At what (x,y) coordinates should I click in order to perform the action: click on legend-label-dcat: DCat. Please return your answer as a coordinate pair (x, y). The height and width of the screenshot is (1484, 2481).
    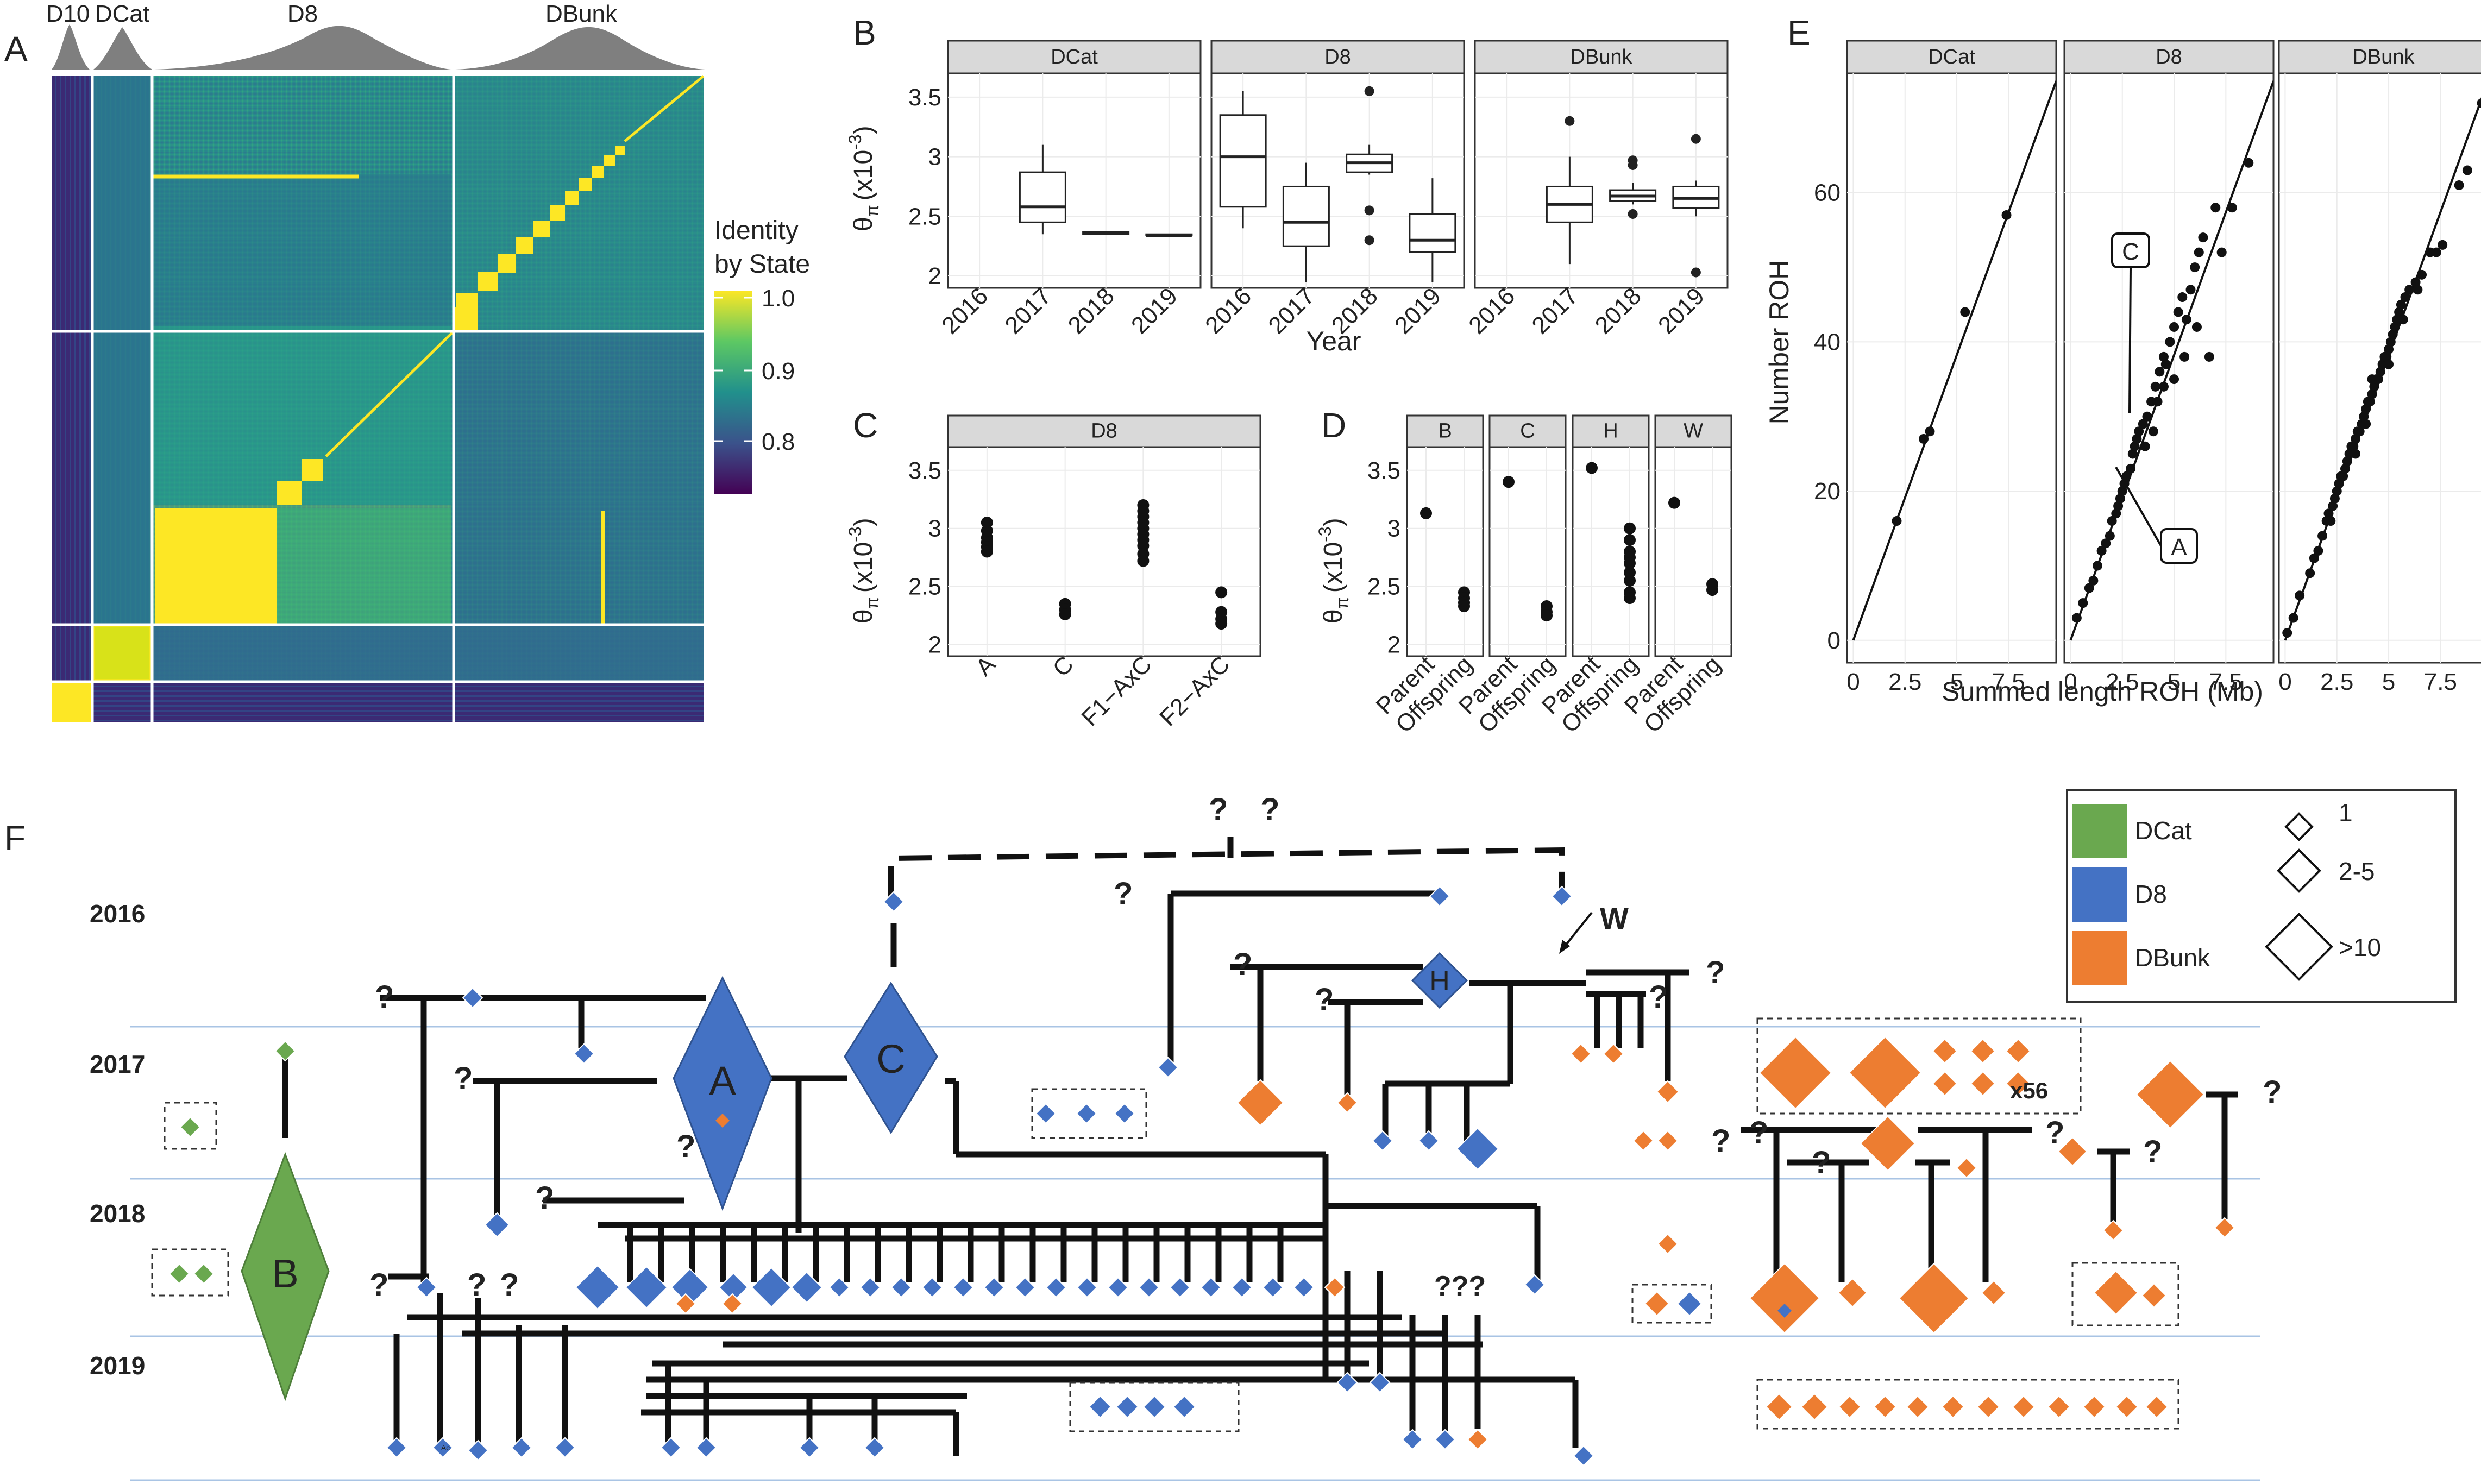
    Looking at the image, I should click on (2164, 830).